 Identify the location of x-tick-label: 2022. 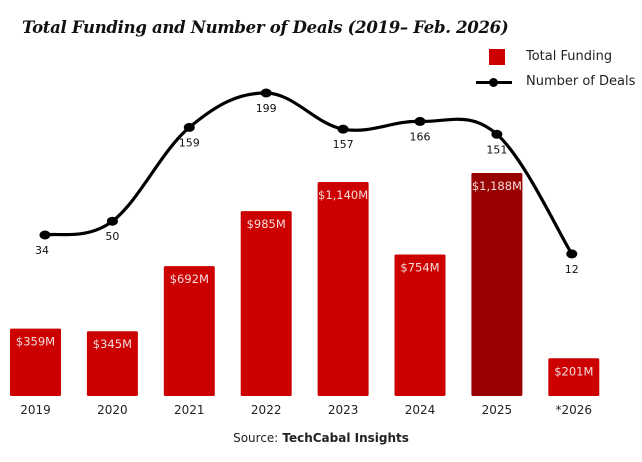
(266, 410).